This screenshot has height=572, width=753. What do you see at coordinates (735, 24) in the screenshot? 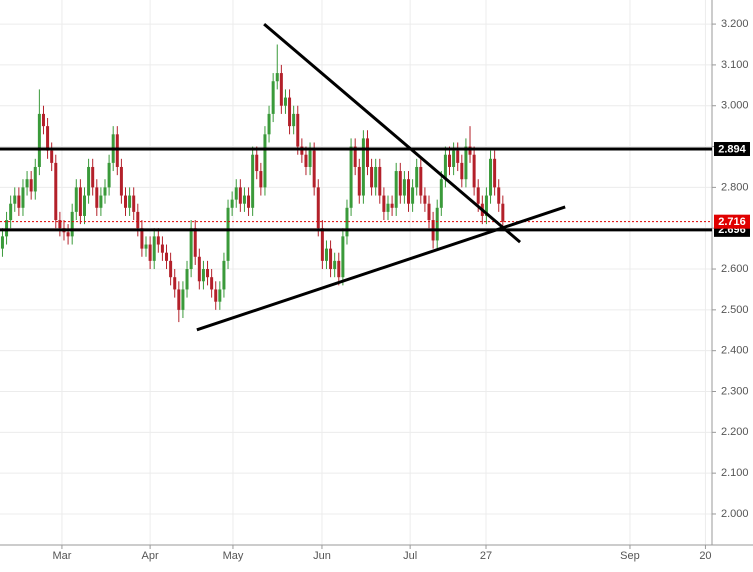
I see `y-tick-label: 3.200` at bounding box center [735, 24].